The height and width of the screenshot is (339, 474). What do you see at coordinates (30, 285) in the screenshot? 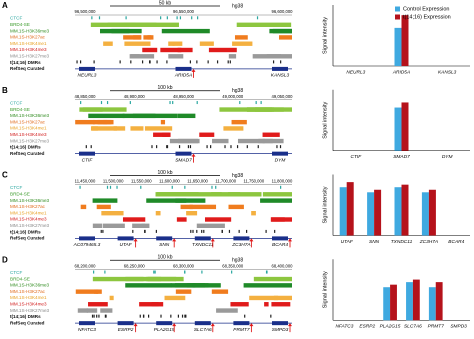
I see `track-label: MM.1S-H3K36me3` at bounding box center [30, 285].